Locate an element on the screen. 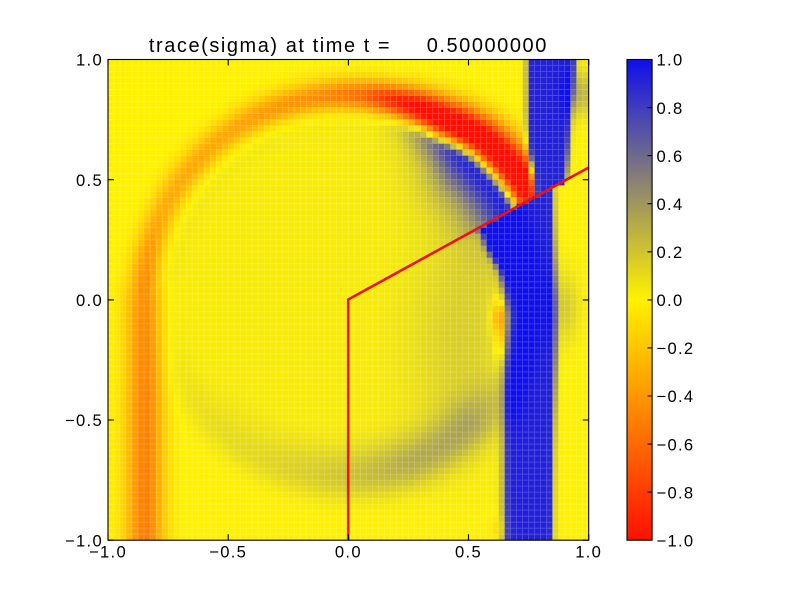 The width and height of the screenshot is (800, 600). svg-text: 0.2 is located at coordinates (670, 252).